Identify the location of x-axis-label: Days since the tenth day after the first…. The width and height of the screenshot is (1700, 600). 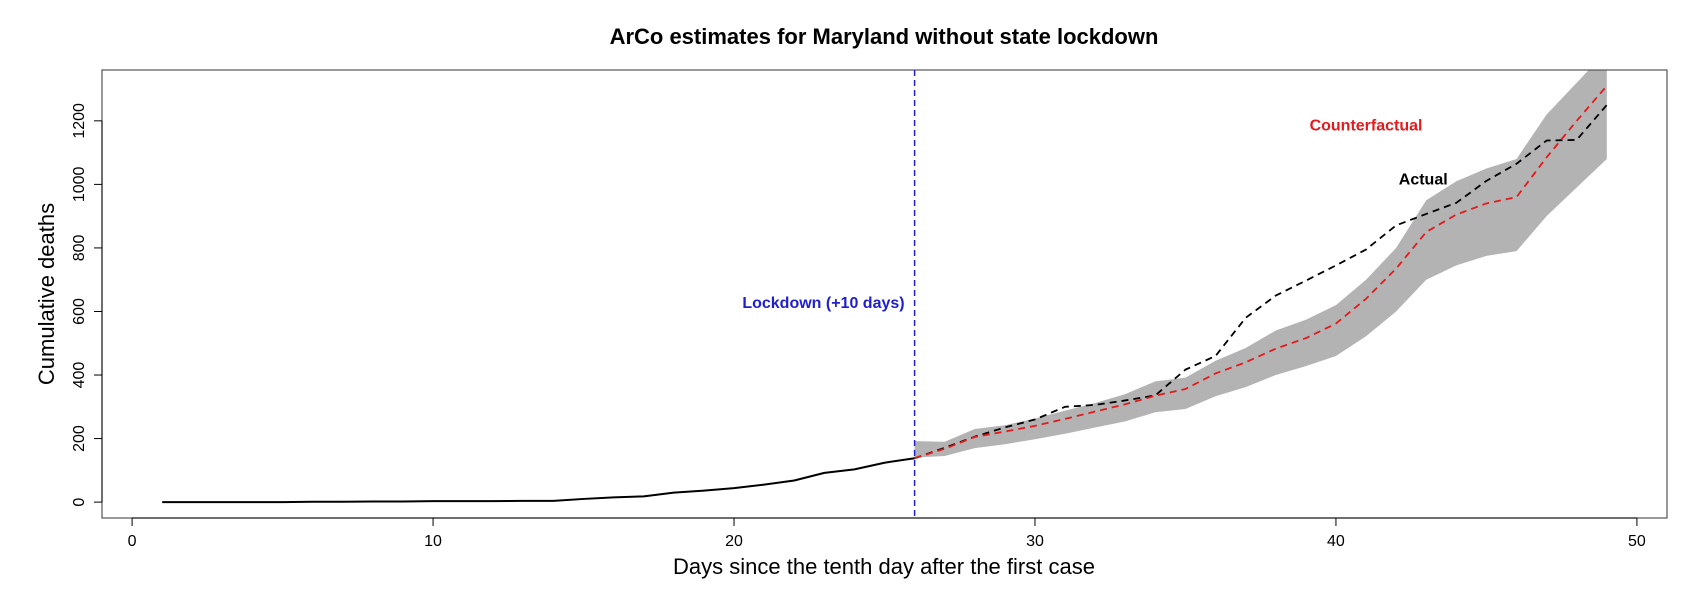
(884, 566).